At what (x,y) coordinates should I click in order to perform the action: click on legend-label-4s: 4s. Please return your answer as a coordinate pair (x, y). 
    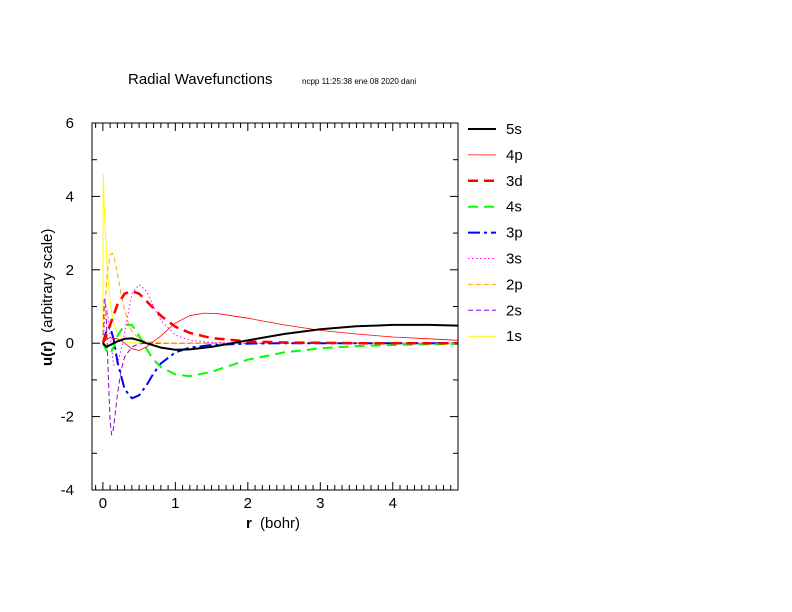
    Looking at the image, I should click on (514, 207).